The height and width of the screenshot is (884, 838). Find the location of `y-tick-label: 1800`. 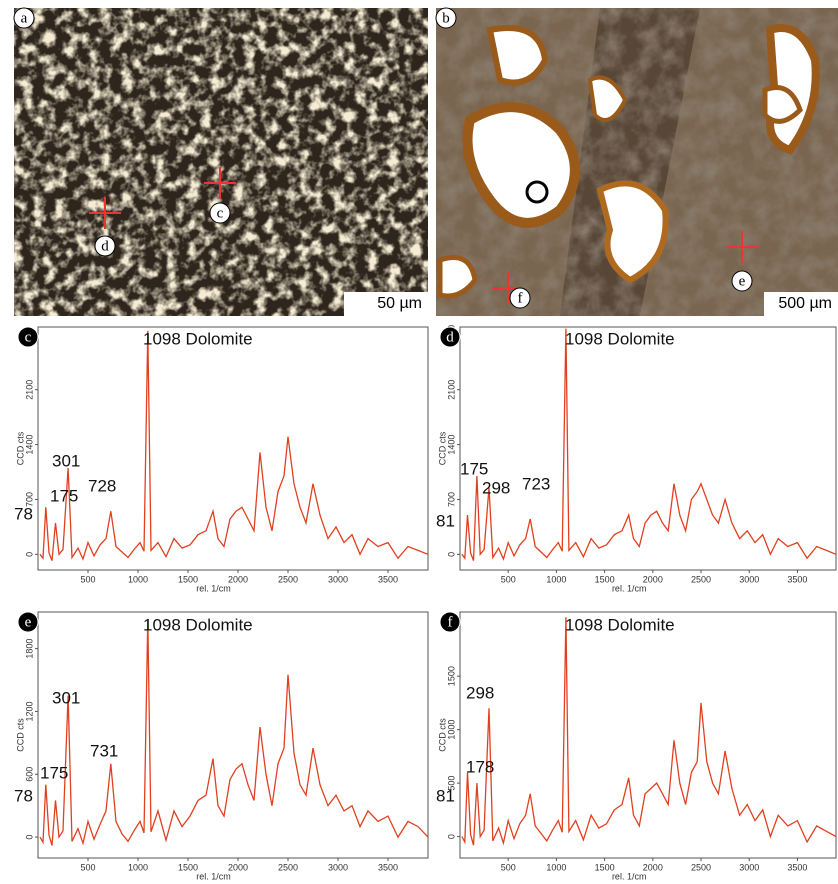

y-tick-label: 1800 is located at coordinates (29, 649).